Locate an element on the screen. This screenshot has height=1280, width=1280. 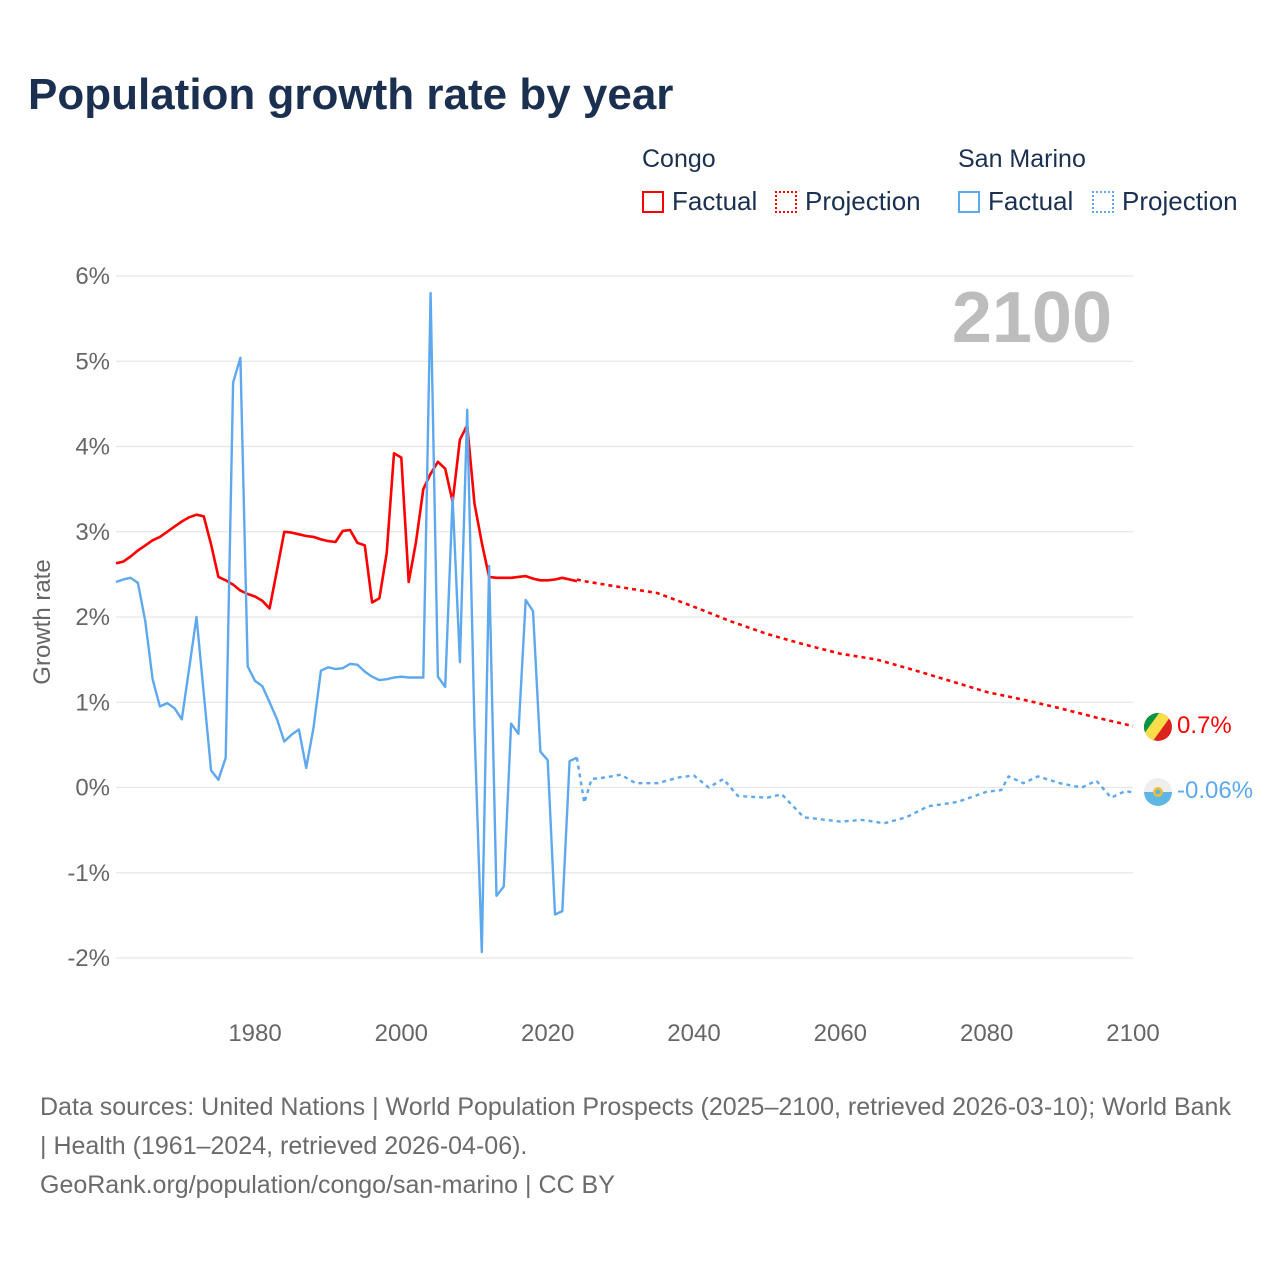
y-tick-label: 4% is located at coordinates (92, 447).